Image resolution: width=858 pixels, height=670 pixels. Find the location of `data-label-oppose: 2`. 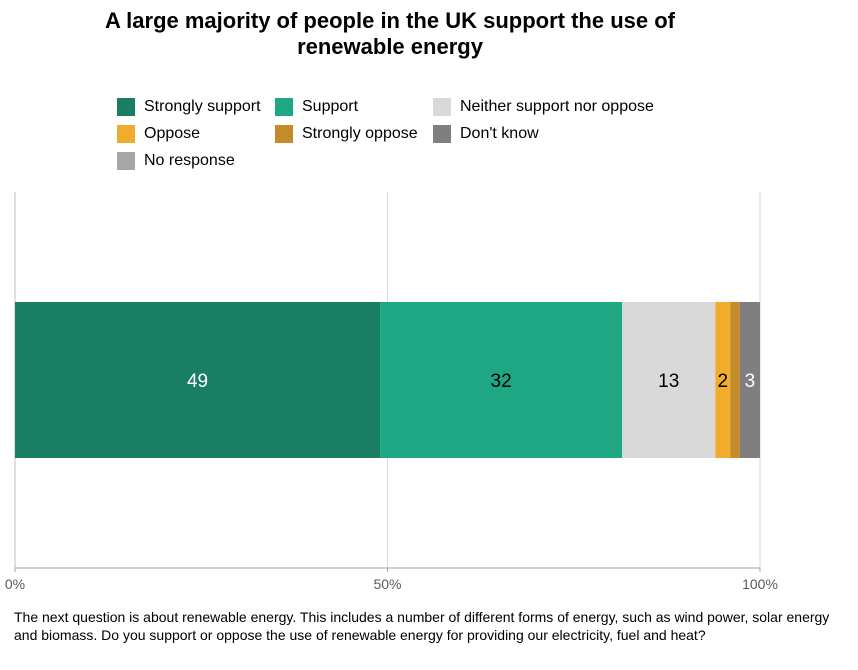

data-label-oppose: 2 is located at coordinates (722, 381).